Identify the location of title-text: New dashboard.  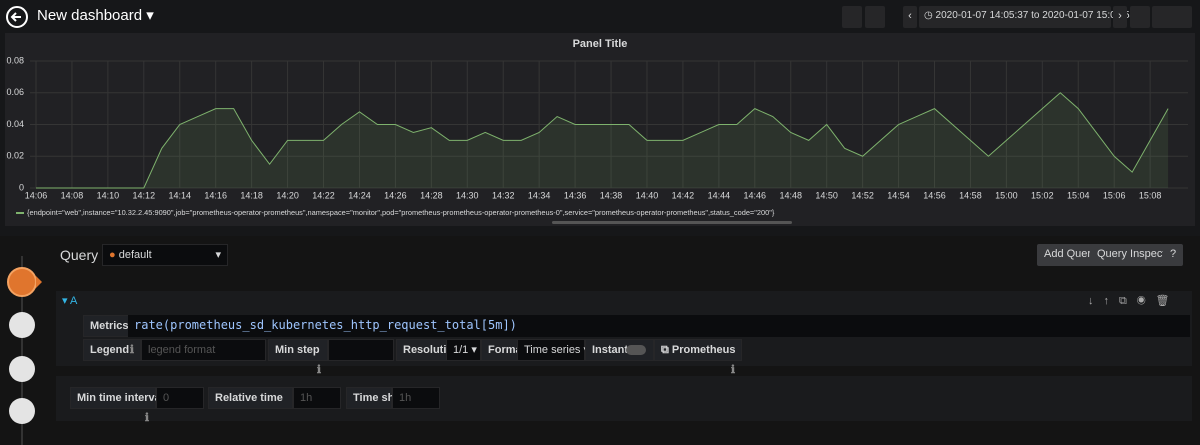
(90, 15).